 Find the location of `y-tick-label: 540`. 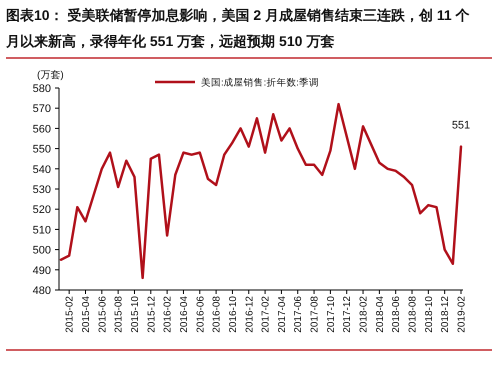

y-tick-label: 540 is located at coordinates (41, 170).